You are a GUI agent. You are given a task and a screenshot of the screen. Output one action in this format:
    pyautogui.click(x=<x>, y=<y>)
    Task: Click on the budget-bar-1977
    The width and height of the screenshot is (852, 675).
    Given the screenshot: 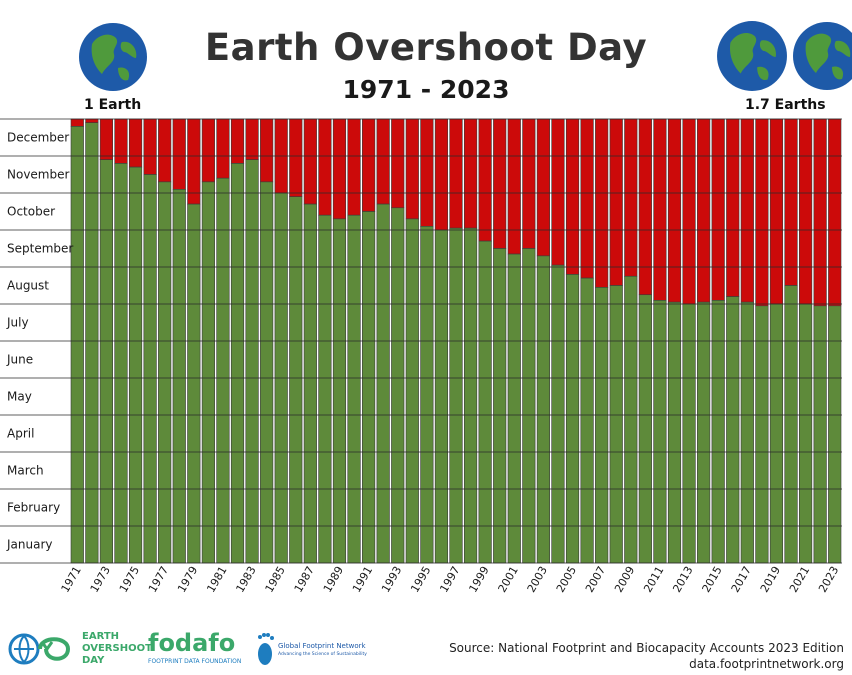 What is the action you would take?
    pyautogui.click(x=165, y=372)
    